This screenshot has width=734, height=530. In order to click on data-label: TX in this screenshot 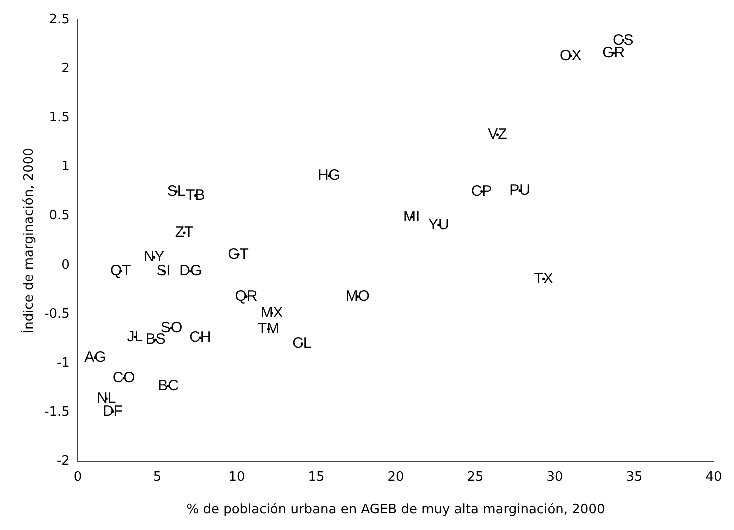, I will do `click(544, 279)`.